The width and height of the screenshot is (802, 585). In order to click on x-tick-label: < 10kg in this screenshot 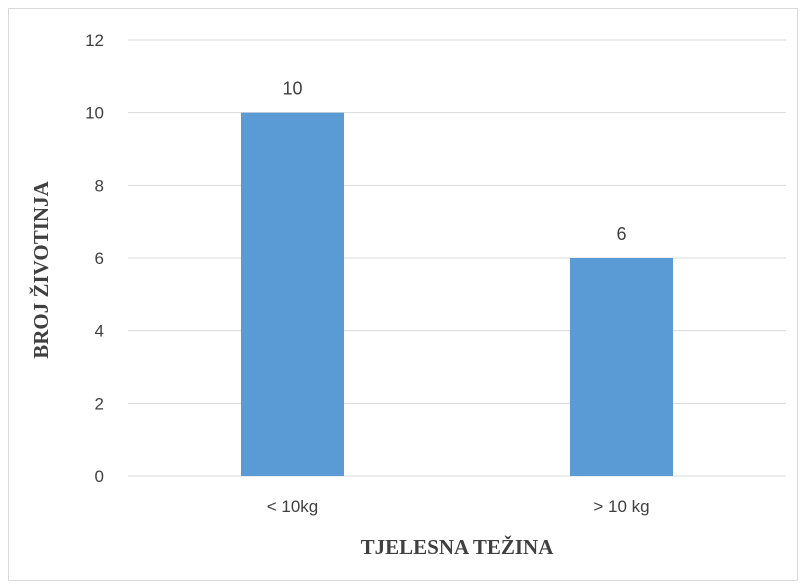, I will do `click(293, 506)`.